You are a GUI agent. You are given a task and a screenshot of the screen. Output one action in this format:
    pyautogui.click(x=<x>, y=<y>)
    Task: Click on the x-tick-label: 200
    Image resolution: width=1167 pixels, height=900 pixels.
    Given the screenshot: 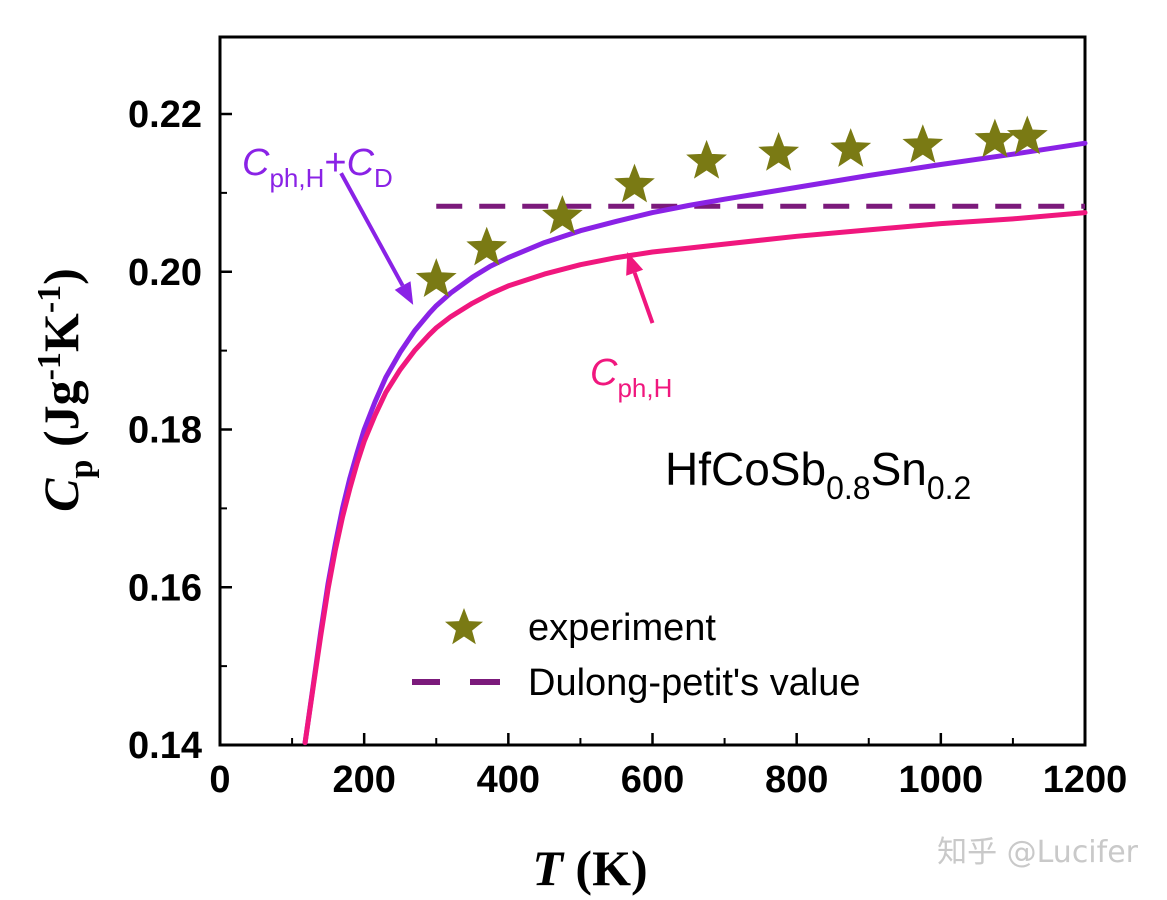 What is the action you would take?
    pyautogui.click(x=363, y=780)
    